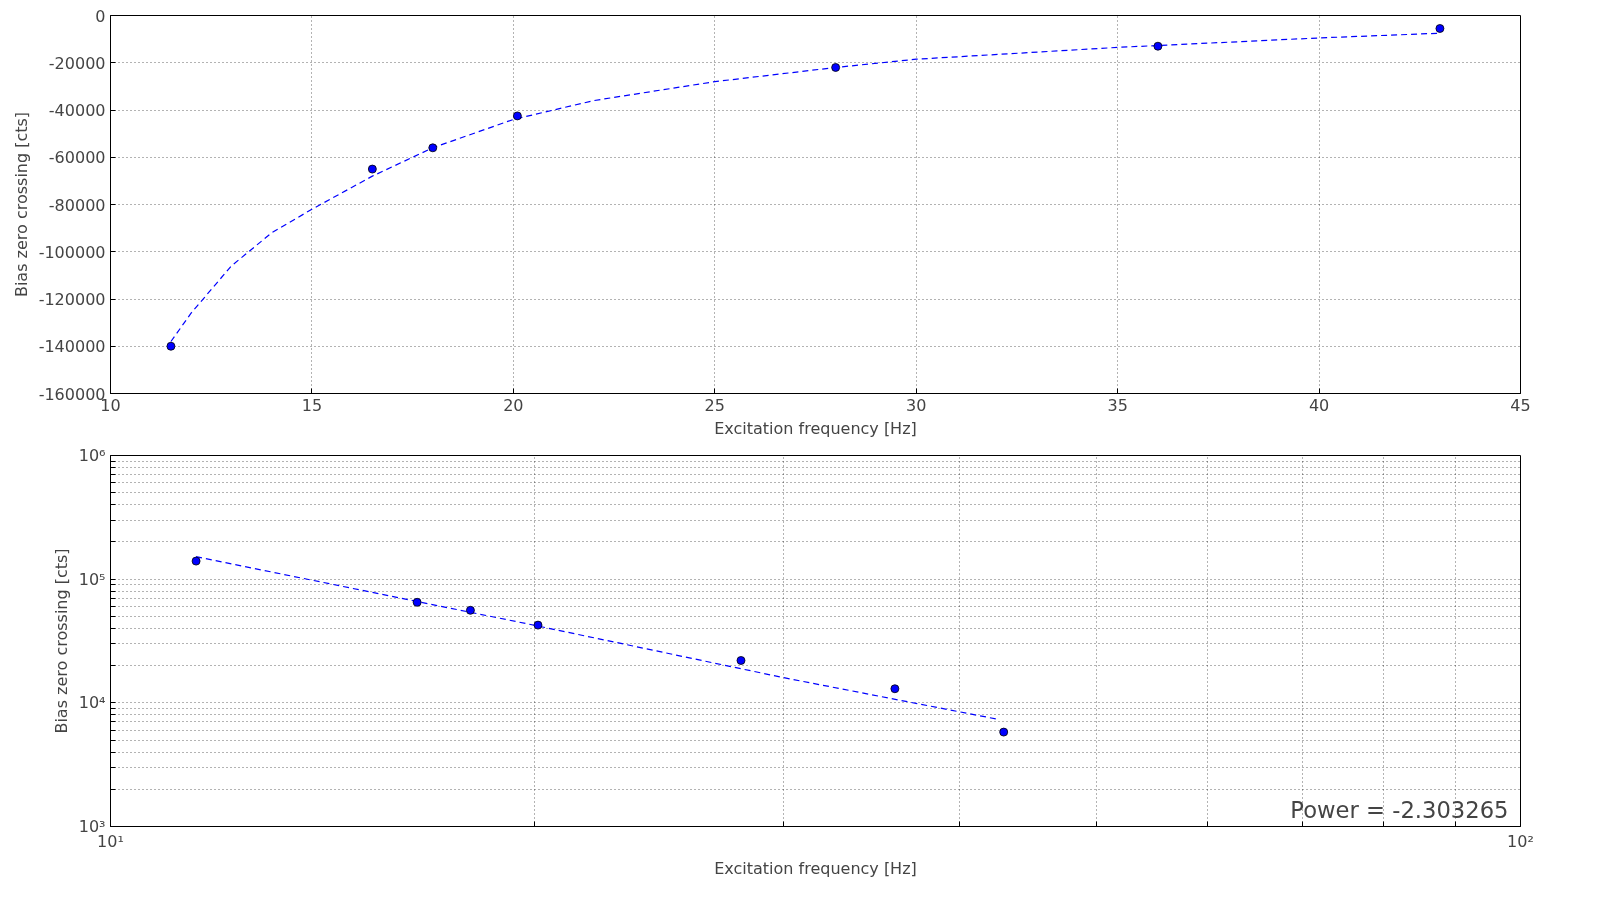  Describe the element at coordinates (1319, 405) in the screenshot. I see `x-tick-label: 40` at that location.